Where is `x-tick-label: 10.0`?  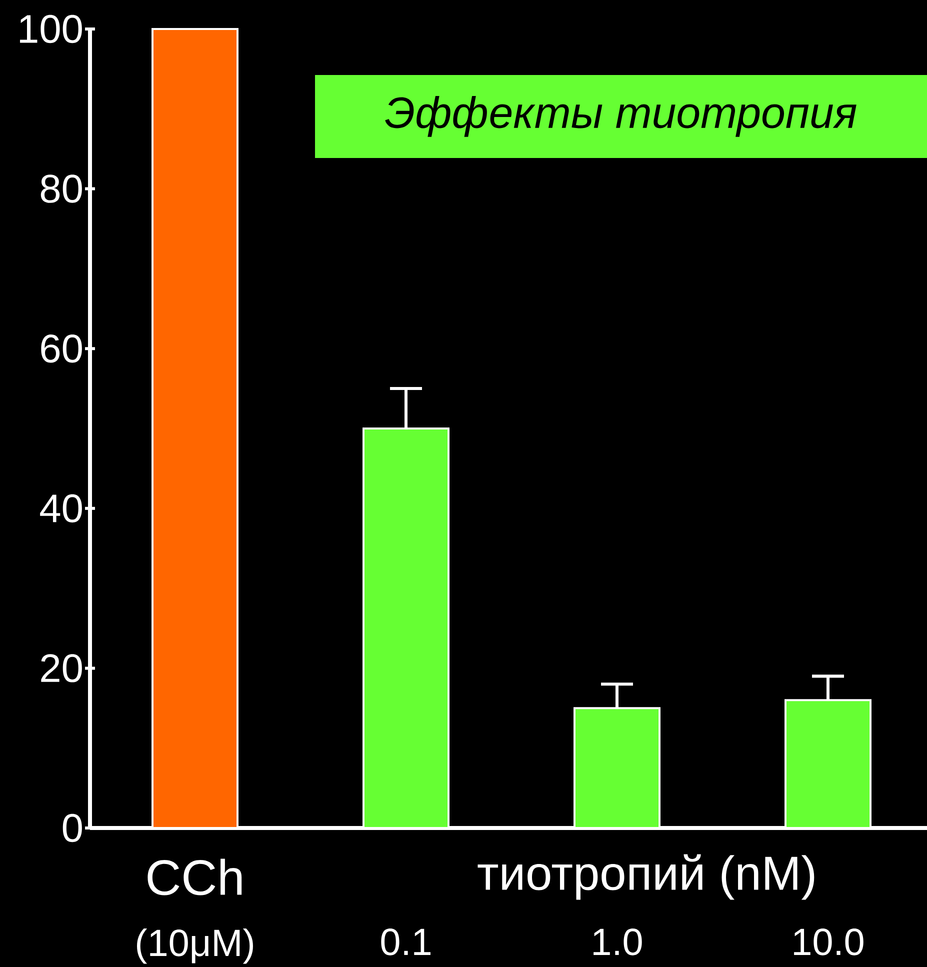
x-tick-label: 10.0 is located at coordinates (829, 942).